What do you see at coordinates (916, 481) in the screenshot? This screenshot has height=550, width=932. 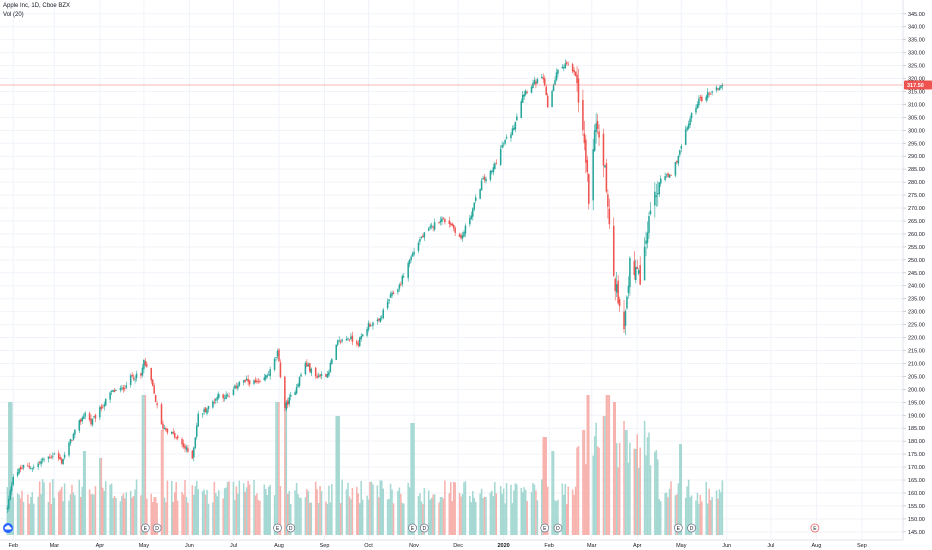 I see `y-tick-label: 165.00` at bounding box center [916, 481].